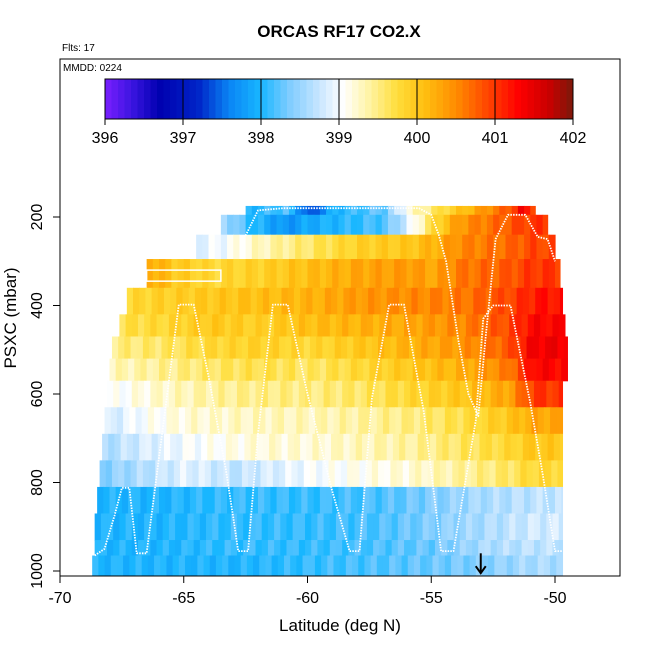 The height and width of the screenshot is (650, 650). Describe the element at coordinates (340, 625) in the screenshot. I see `x-axis-label: Latitude (deg N)` at that location.